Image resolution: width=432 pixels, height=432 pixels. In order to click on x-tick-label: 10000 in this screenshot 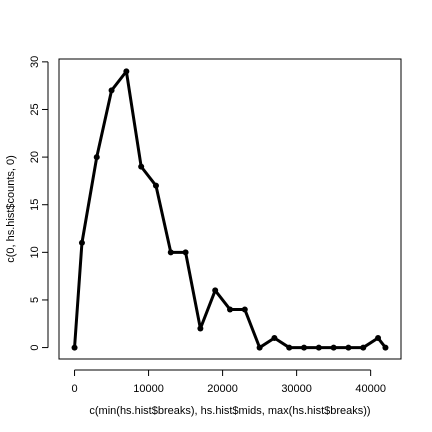, I will do `click(148, 389)`.